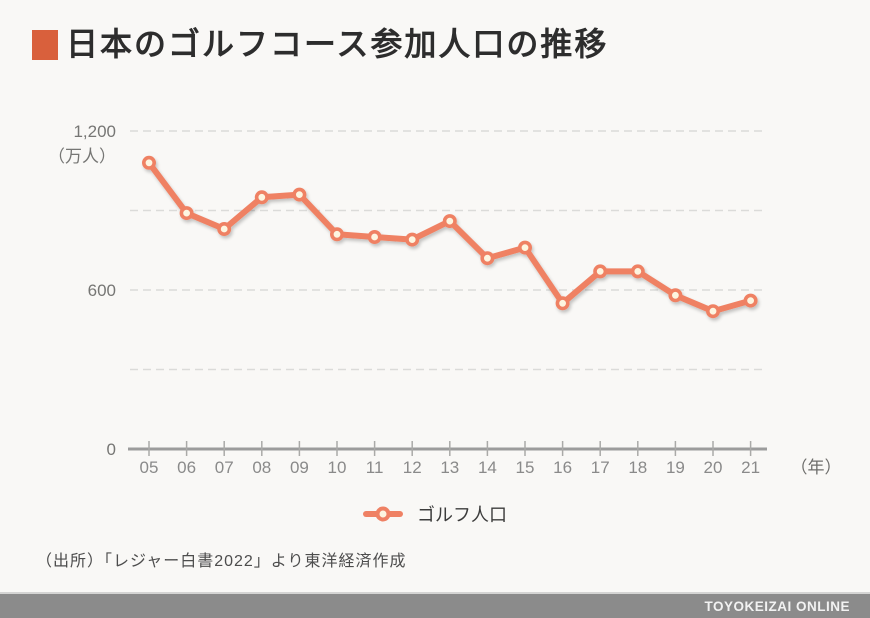 The height and width of the screenshot is (618, 870). I want to click on x-axis-tick-label: 10, so click(337, 467).